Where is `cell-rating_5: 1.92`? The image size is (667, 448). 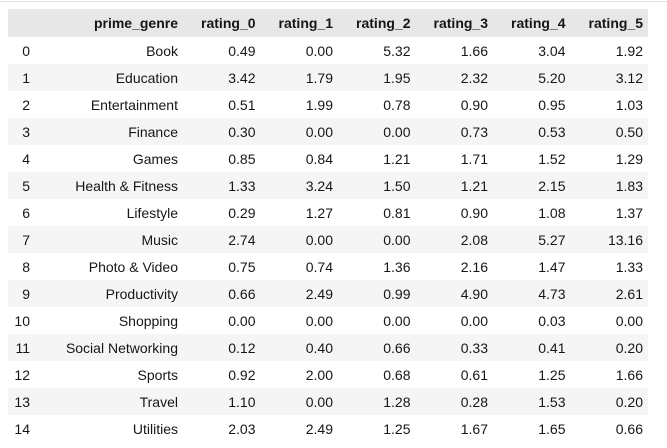 cell-rating_5: 1.92 is located at coordinates (629, 50).